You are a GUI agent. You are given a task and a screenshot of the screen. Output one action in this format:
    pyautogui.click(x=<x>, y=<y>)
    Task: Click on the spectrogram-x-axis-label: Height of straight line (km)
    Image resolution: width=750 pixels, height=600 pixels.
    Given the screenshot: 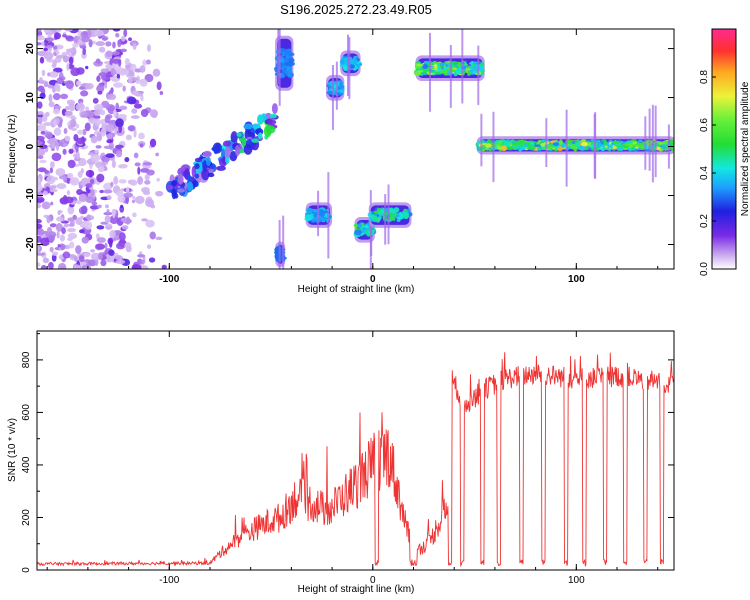 What is the action you would take?
    pyautogui.click(x=356, y=289)
    